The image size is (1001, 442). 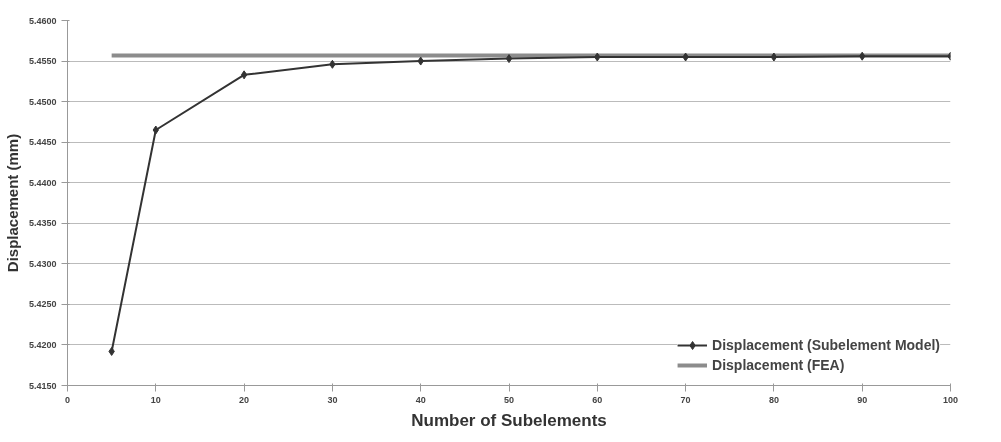 I want to click on y-tick-label: 5.4500, so click(x=42, y=101).